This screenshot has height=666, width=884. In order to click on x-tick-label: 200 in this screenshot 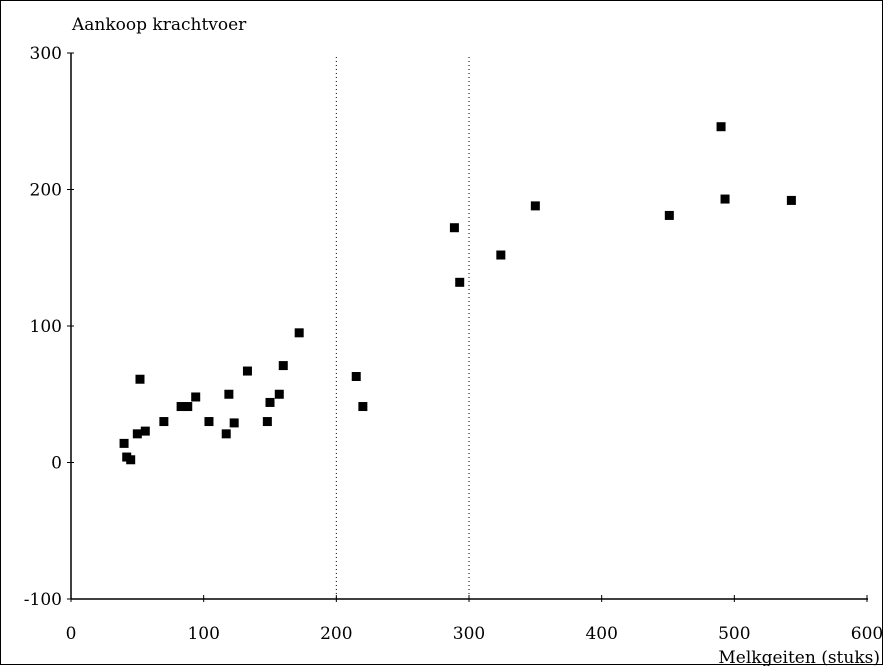, I will do `click(336, 634)`.